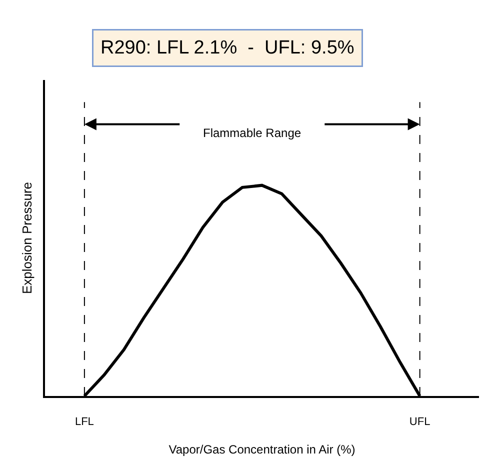 This screenshot has width=499, height=471. Describe the element at coordinates (84, 422) in the screenshot. I see `x-tick-label: LFL` at that location.